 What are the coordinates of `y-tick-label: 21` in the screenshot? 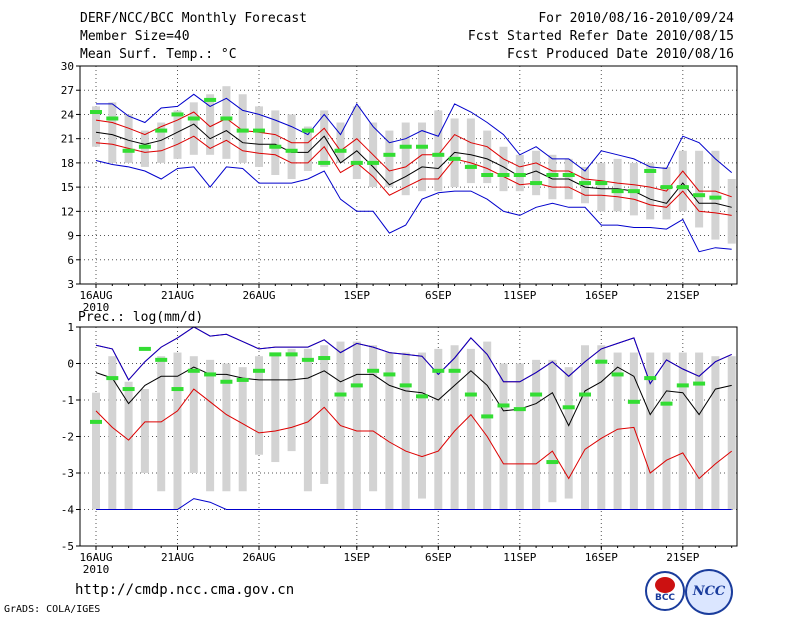 It's located at (67, 139).